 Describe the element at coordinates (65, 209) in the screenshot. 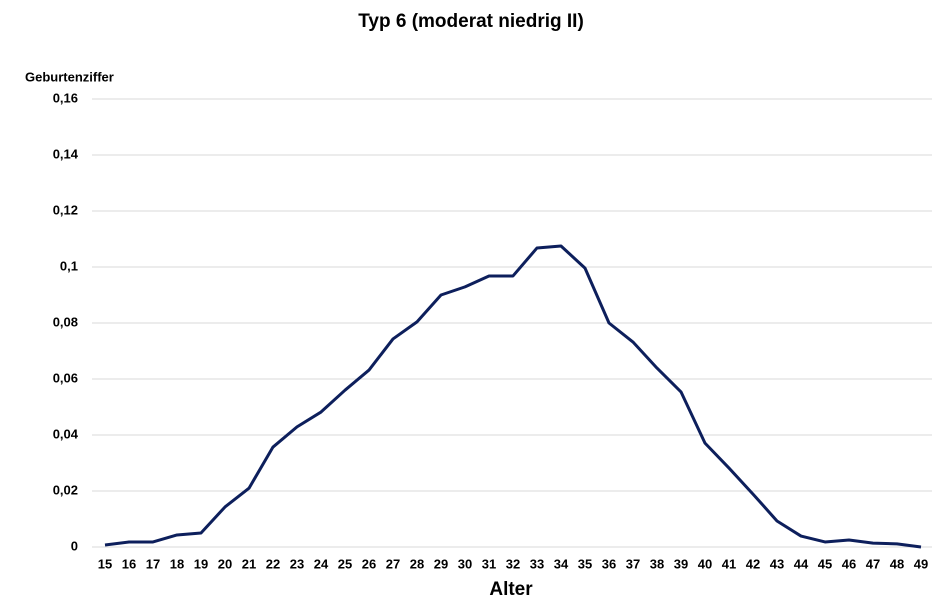

I see `y-tick-label: 0,12` at that location.